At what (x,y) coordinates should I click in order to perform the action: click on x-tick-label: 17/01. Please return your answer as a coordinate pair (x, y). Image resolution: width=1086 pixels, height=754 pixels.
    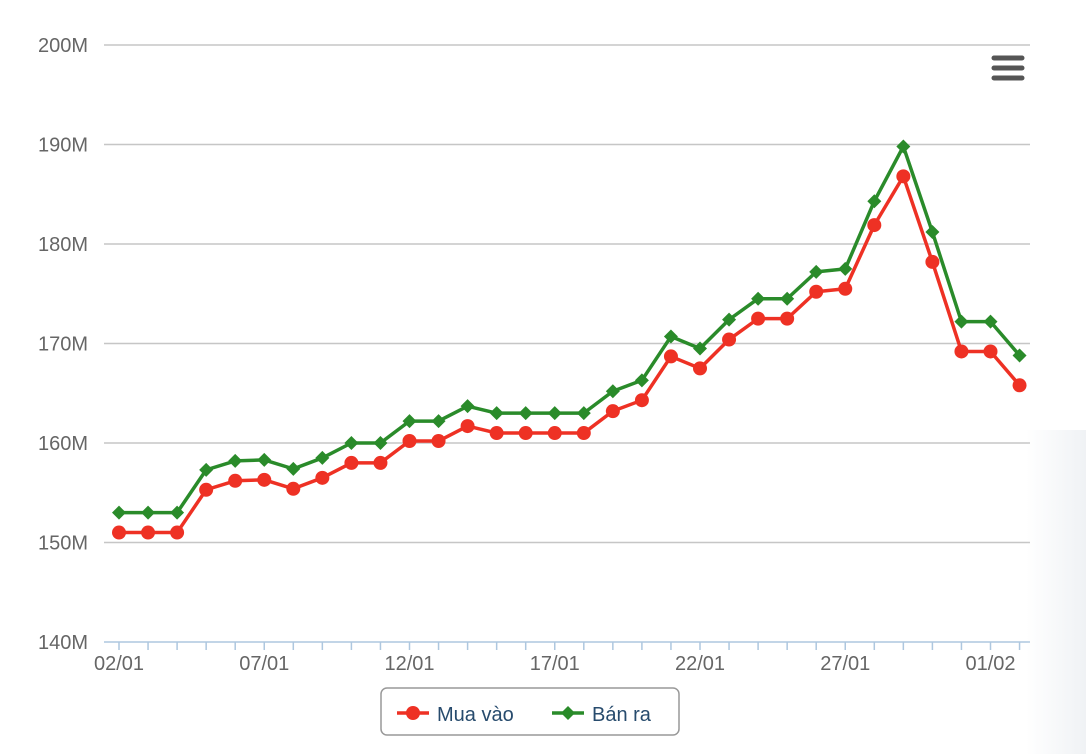
    Looking at the image, I should click on (555, 664).